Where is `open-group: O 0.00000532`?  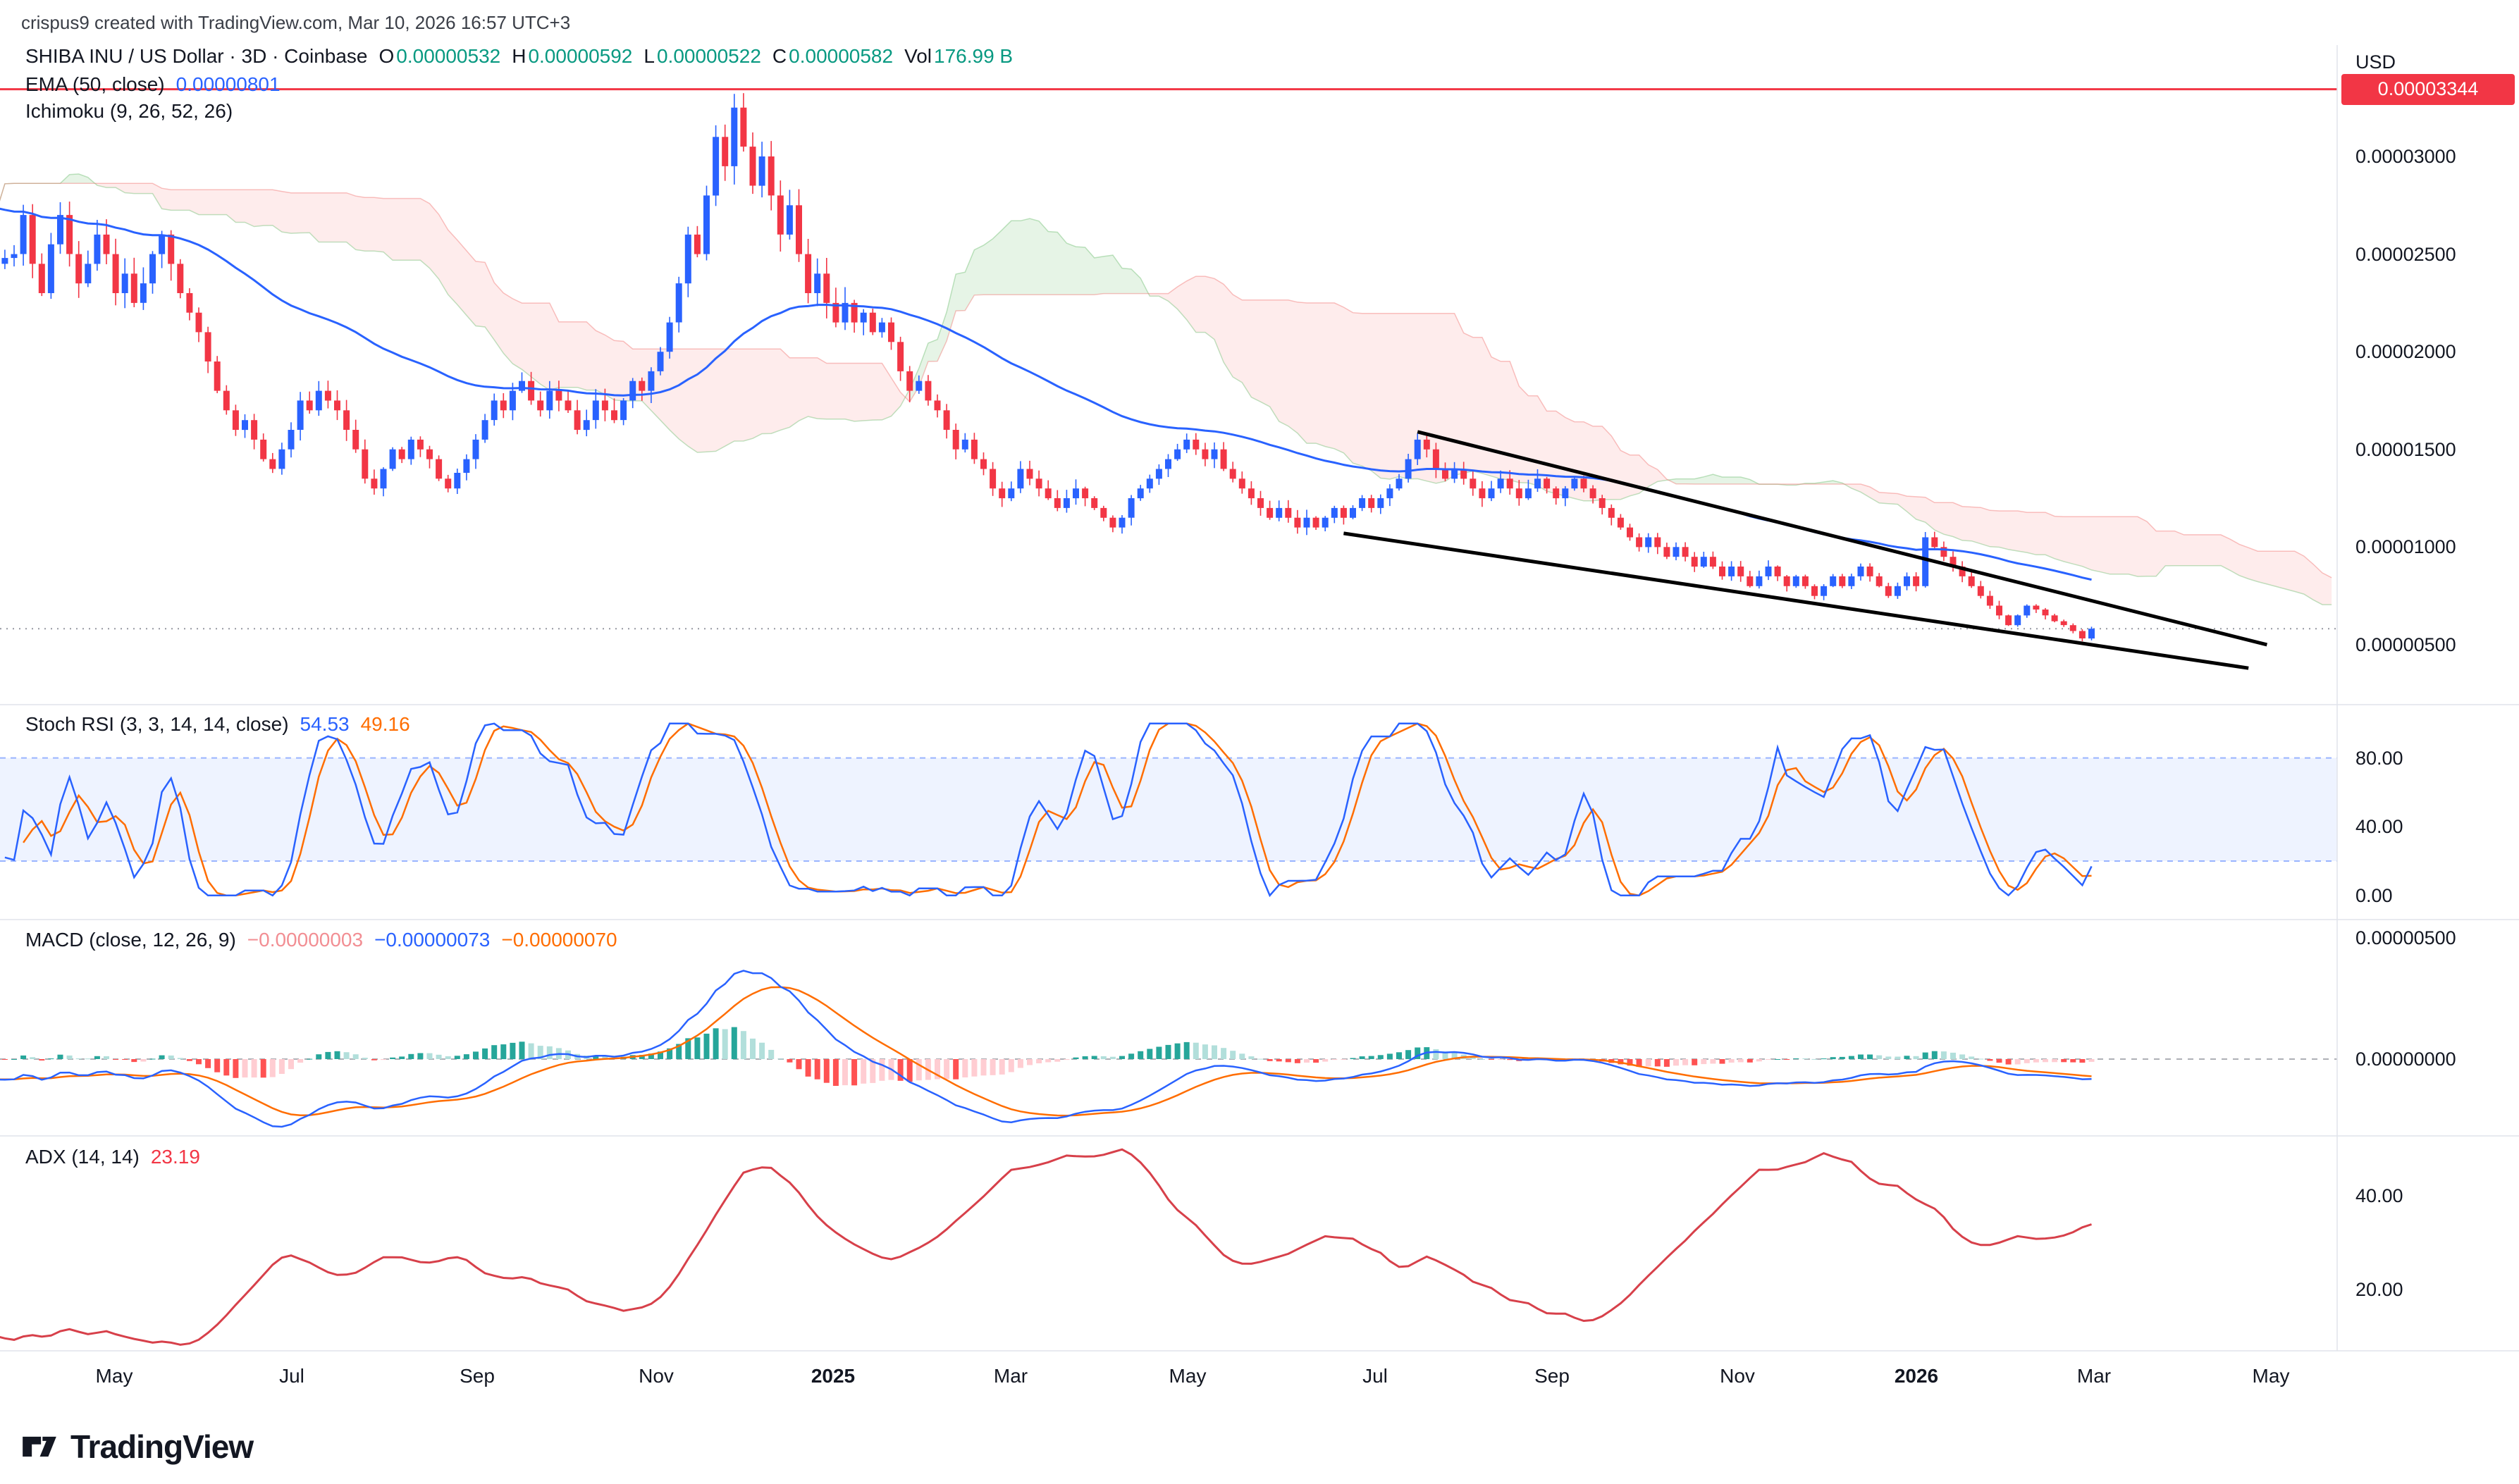 open-group: O 0.00000532 is located at coordinates (439, 56).